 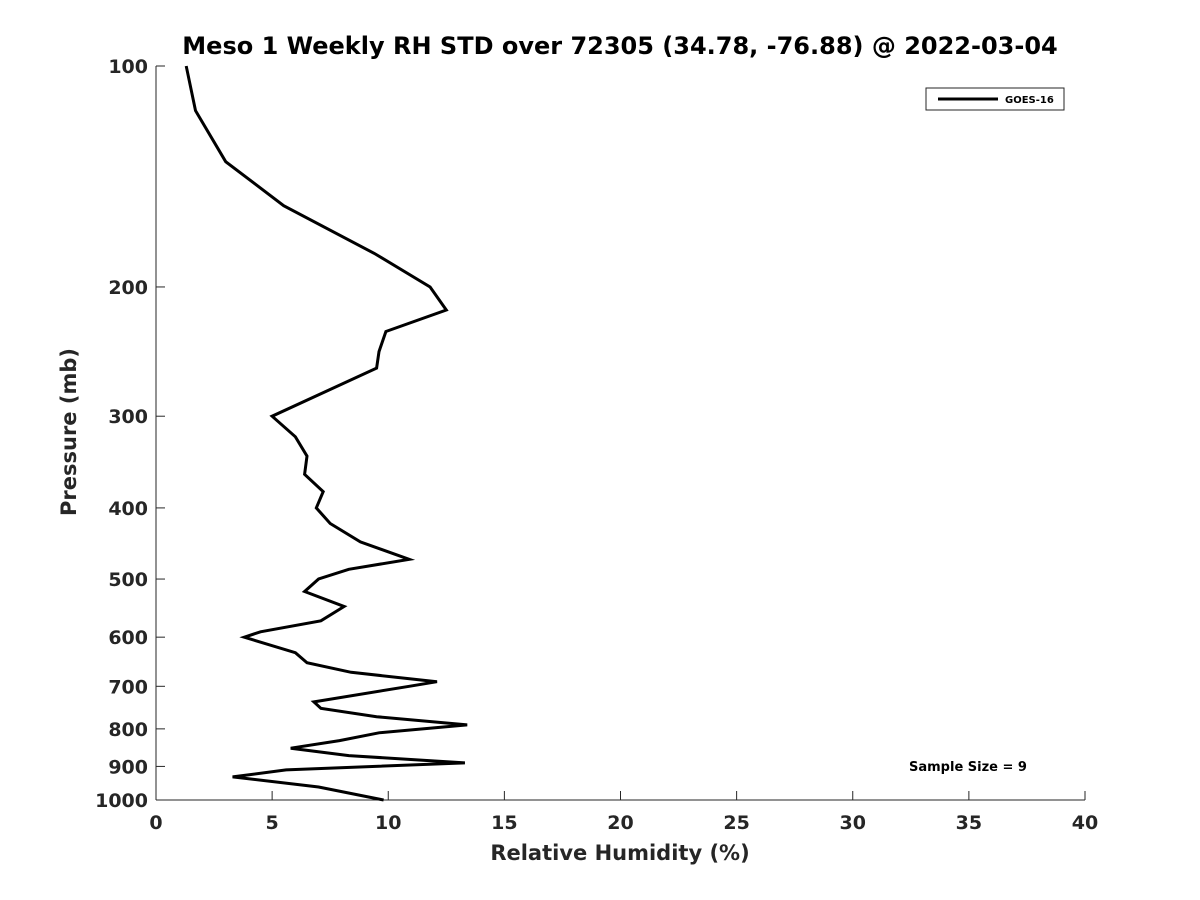 What do you see at coordinates (69, 432) in the screenshot?
I see `y-axis-label: Pressure (mb)` at bounding box center [69, 432].